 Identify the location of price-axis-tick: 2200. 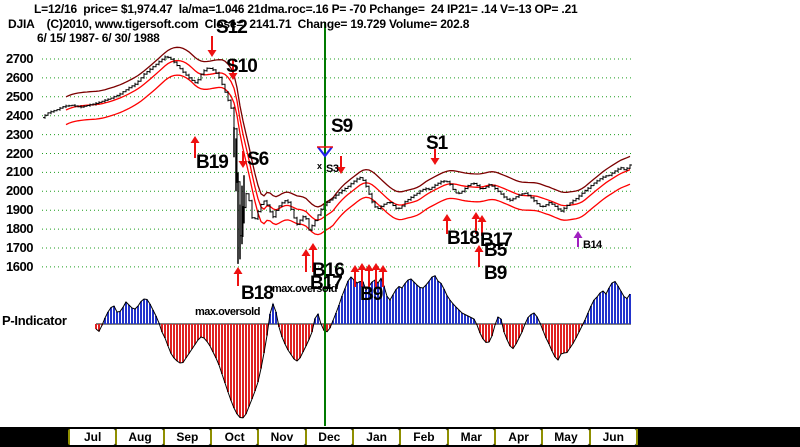
(19, 153).